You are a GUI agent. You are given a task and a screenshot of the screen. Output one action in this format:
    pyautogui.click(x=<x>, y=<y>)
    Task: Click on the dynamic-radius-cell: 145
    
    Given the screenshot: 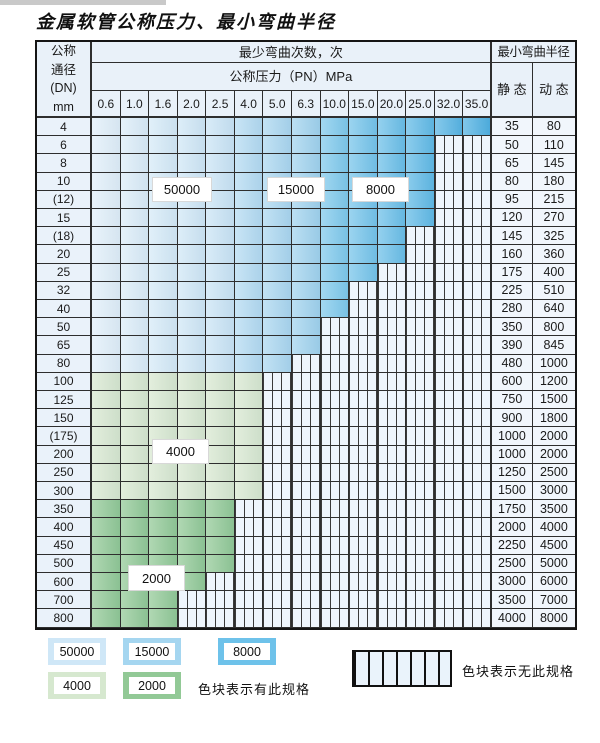 What is the action you would take?
    pyautogui.click(x=553, y=163)
    